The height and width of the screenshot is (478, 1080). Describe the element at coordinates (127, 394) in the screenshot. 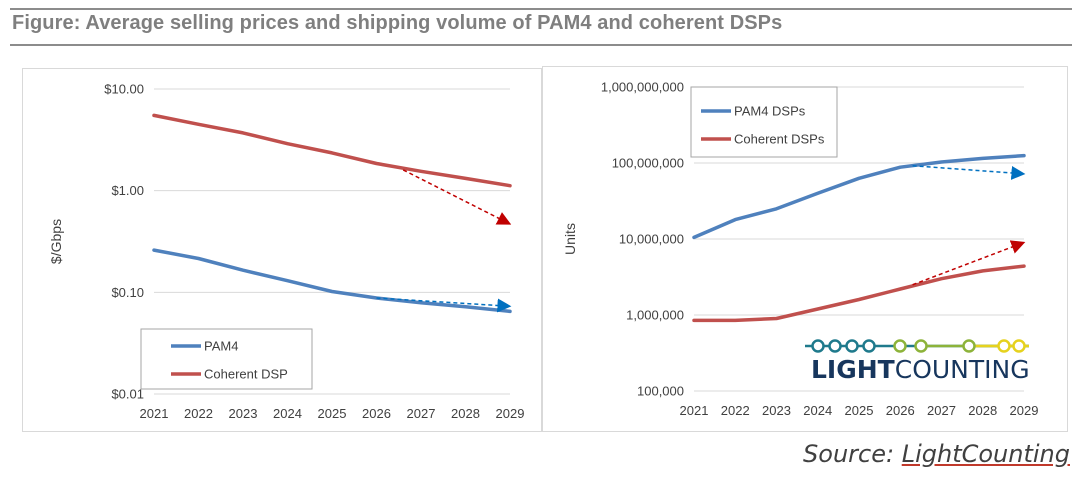

I see `y-tick-label: $0.01` at that location.